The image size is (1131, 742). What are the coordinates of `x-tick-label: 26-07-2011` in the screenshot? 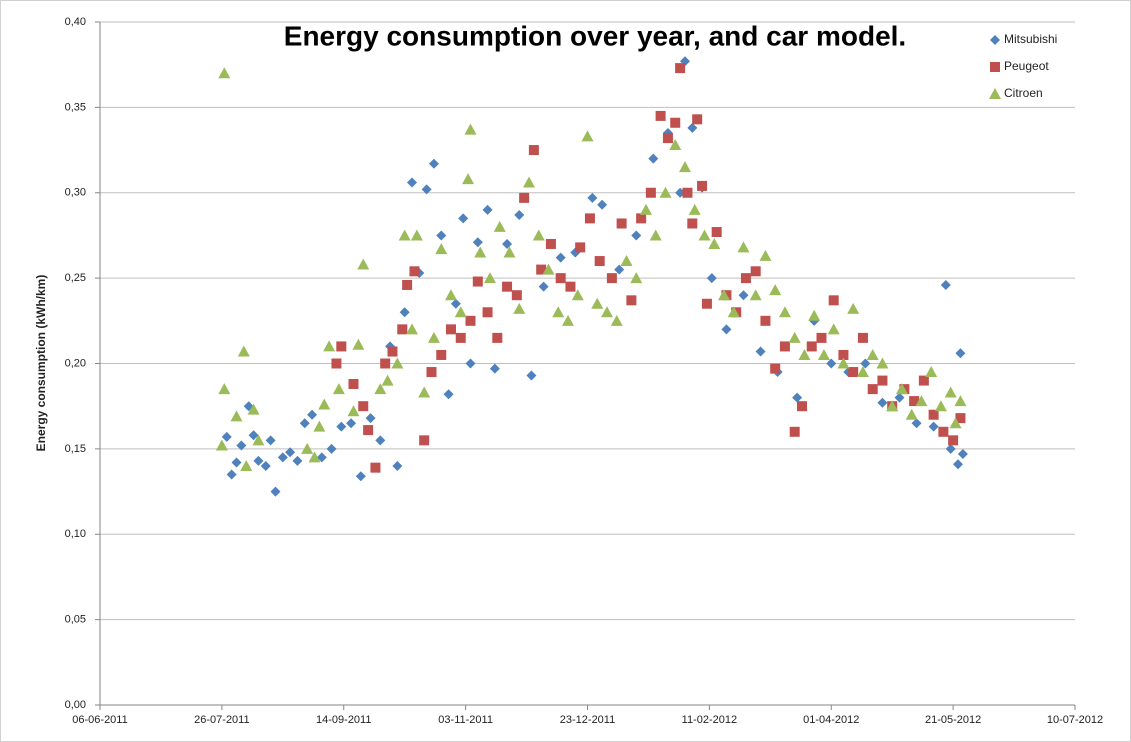 It's located at (221, 720).